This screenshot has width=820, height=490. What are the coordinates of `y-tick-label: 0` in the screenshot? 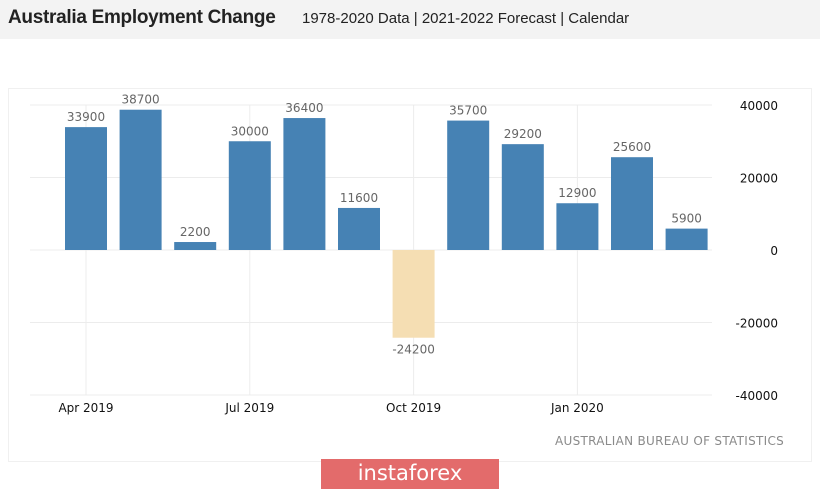 It's located at (774, 251).